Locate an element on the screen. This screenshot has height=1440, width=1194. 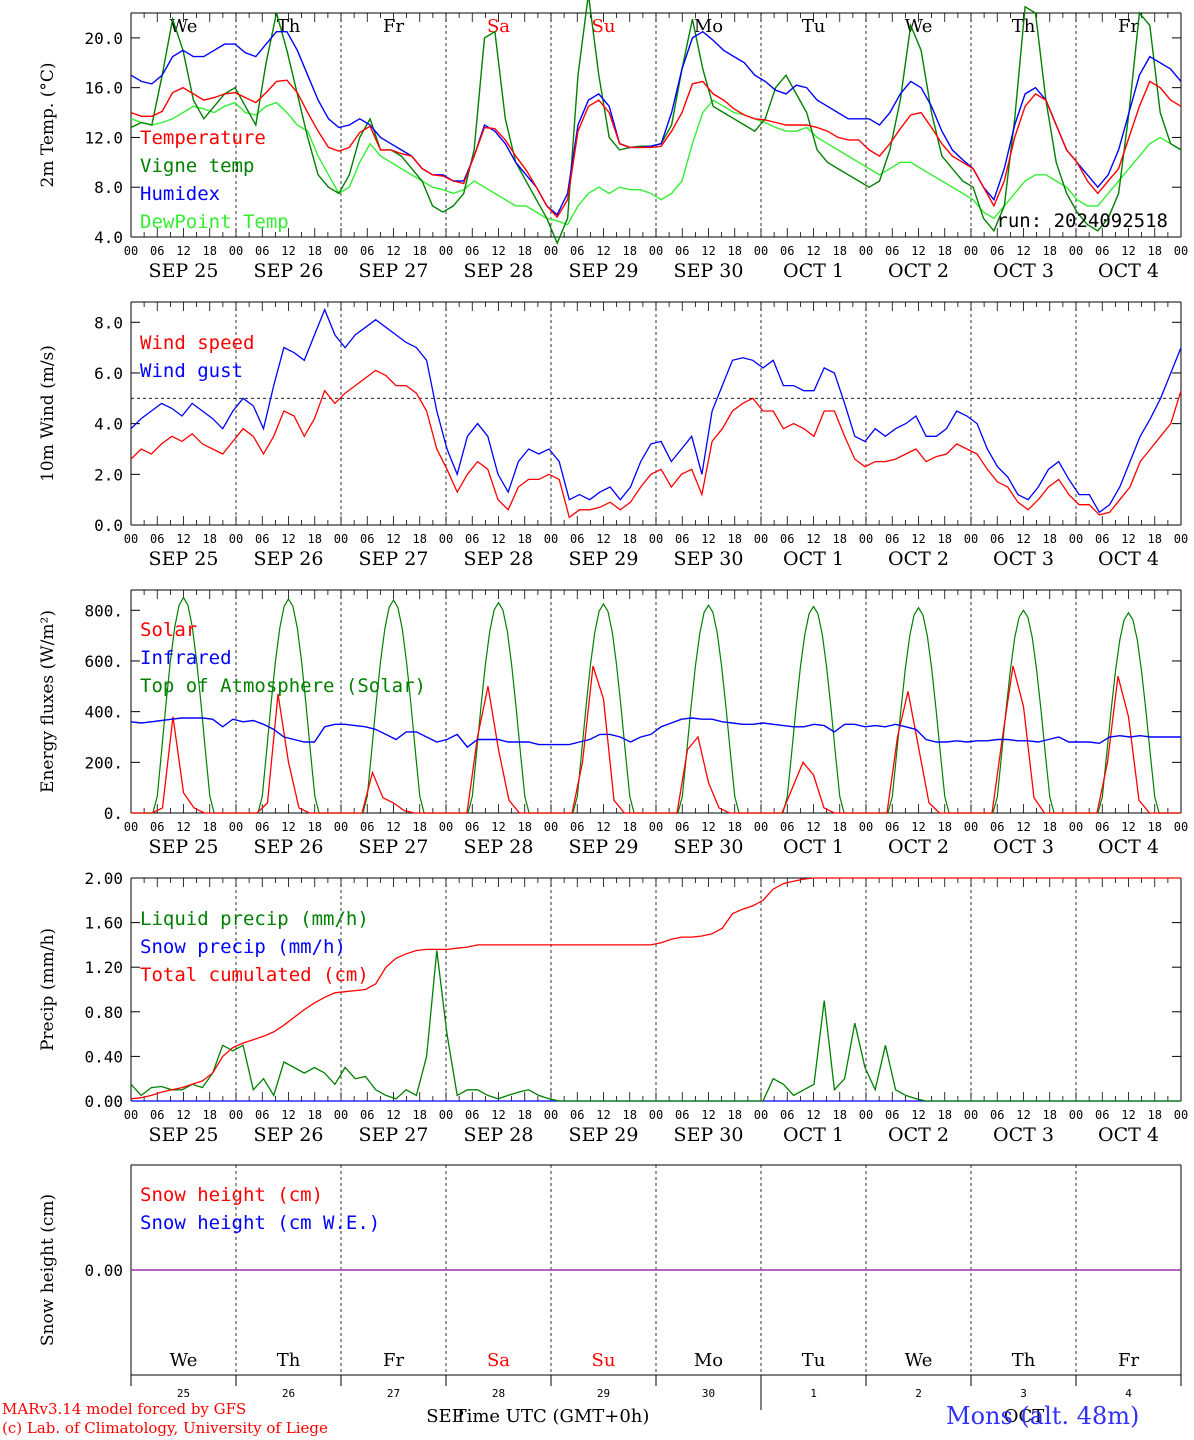
weekday-label: Fr is located at coordinates (393, 26).